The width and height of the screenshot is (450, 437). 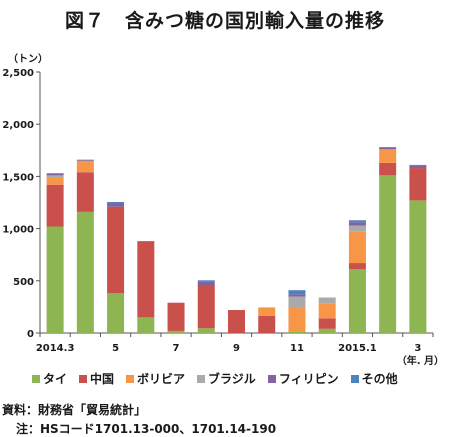 I want to click on source-note: 資料：財務省「貿易統計」, so click(x=74, y=410).